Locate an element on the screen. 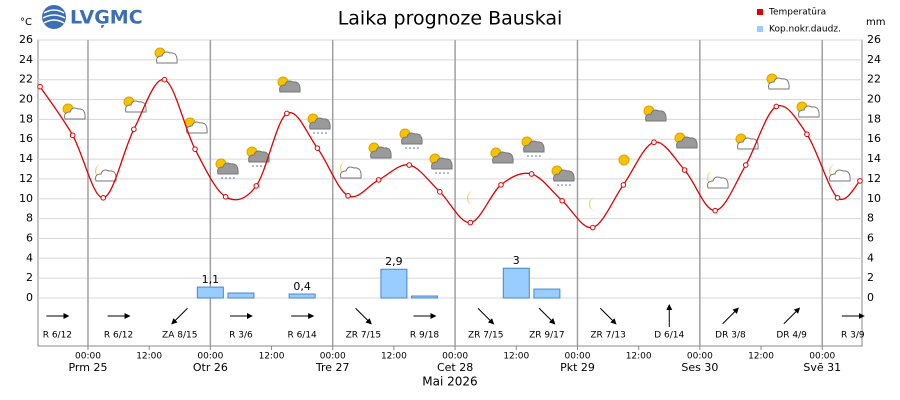  y2-tick-label: 14 is located at coordinates (874, 158).